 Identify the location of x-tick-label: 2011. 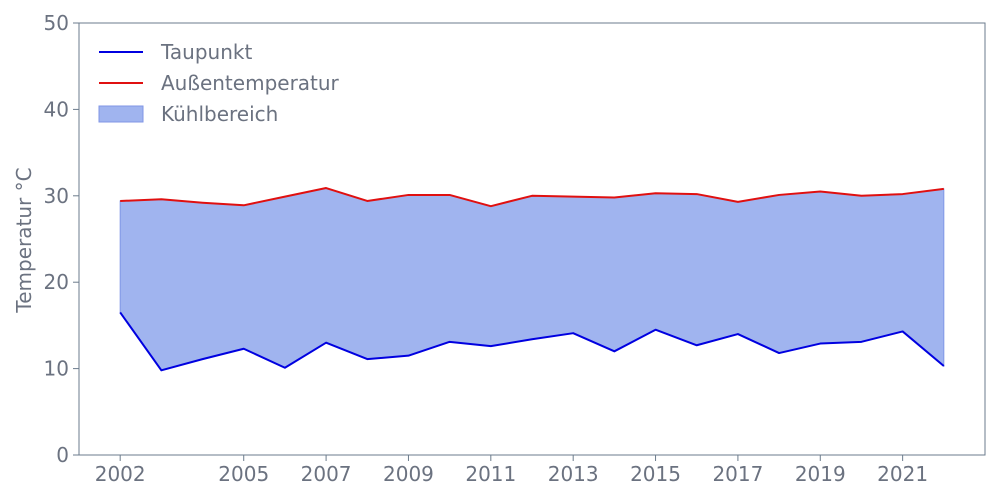
(490, 474).